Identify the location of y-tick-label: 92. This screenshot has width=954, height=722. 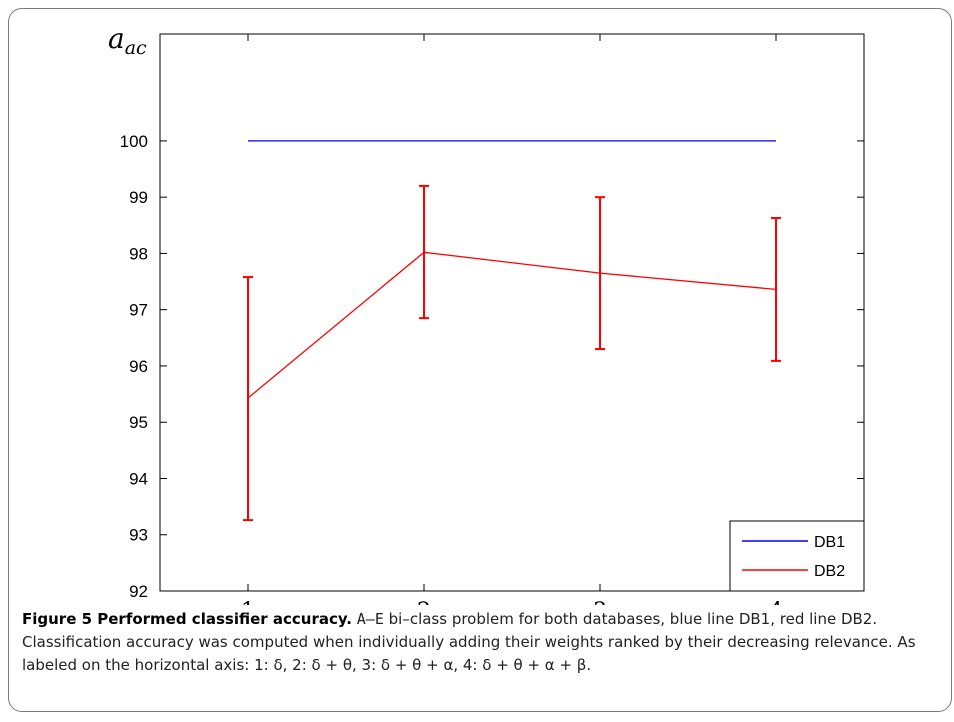
(138, 591).